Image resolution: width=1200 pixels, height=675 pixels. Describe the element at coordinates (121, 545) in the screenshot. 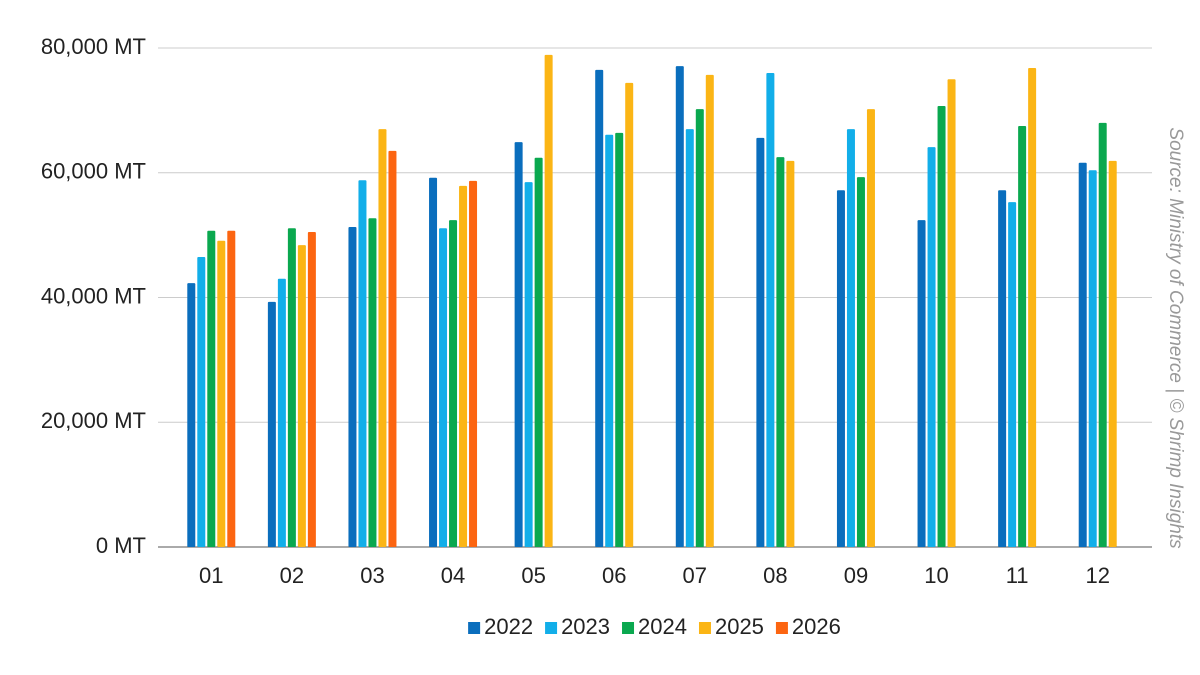

I see `y-tick-label: 0 MT` at that location.